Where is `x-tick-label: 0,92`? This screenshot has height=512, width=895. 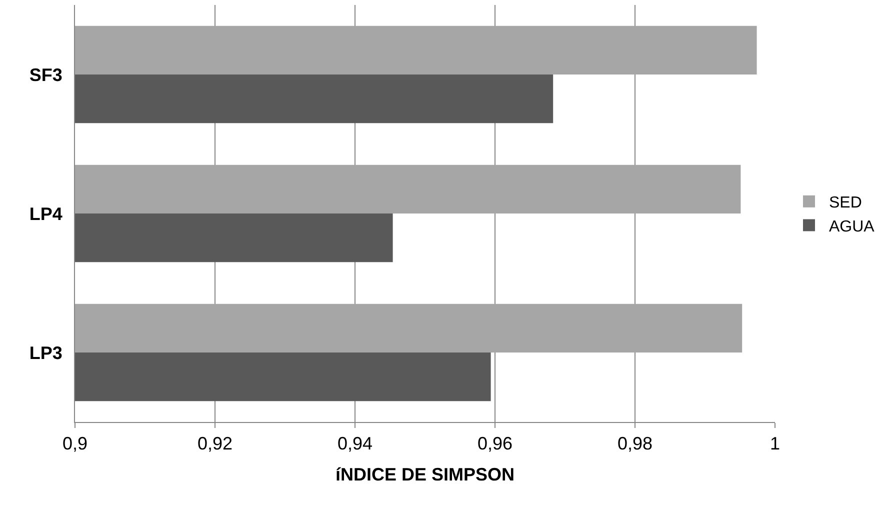 x-tick-label: 0,92 is located at coordinates (215, 444).